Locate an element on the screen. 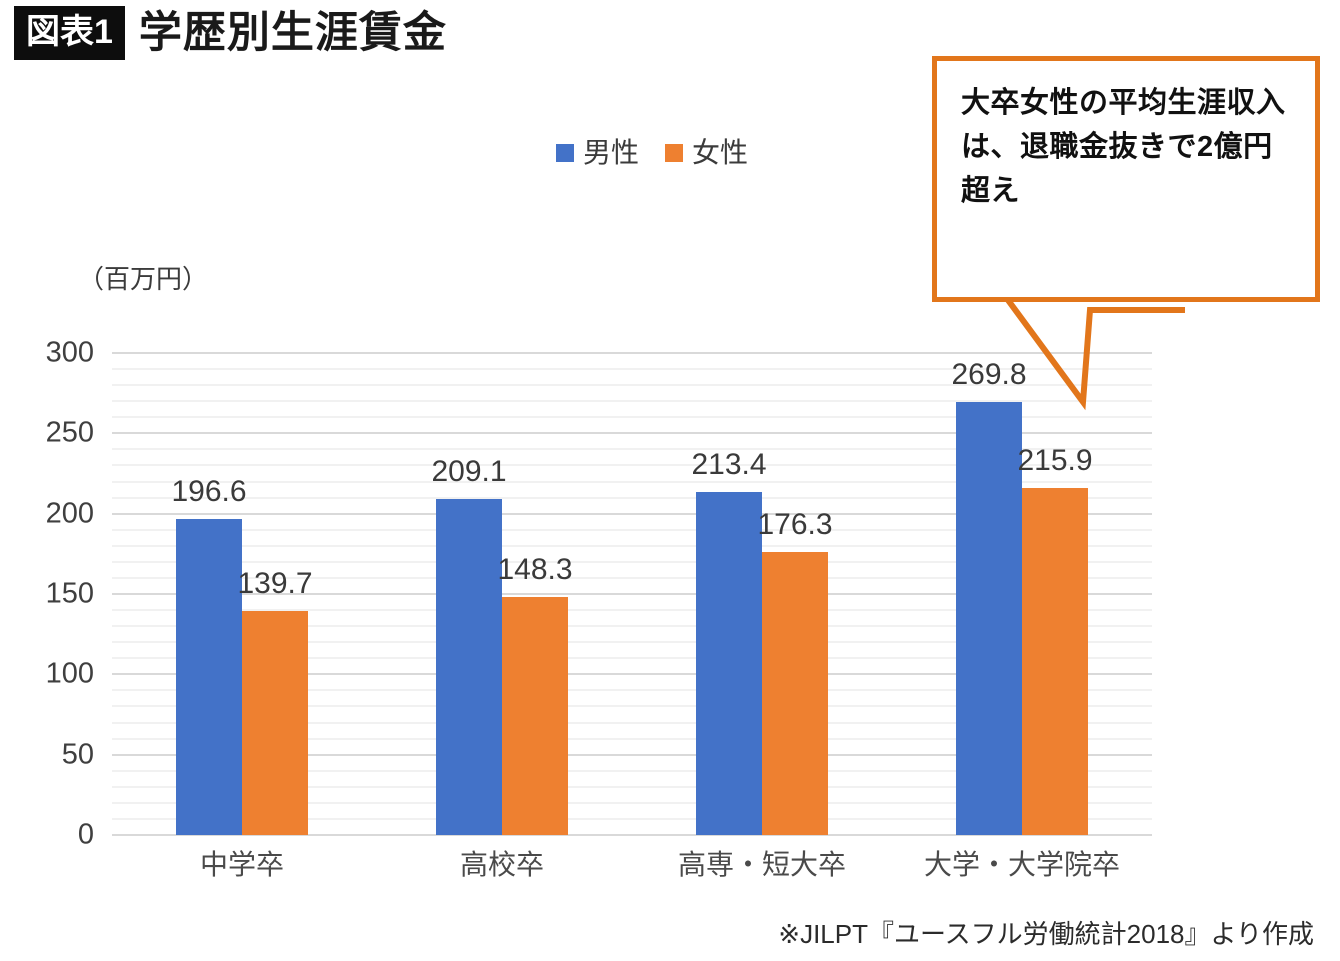 The image size is (1340, 961). legend-item-label: 男性 is located at coordinates (611, 152).